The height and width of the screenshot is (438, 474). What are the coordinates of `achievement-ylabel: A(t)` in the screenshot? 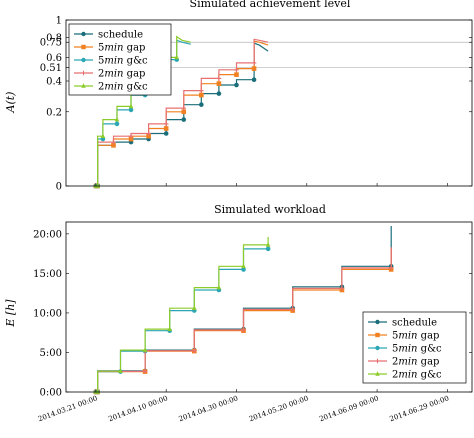 It's located at (10, 103).